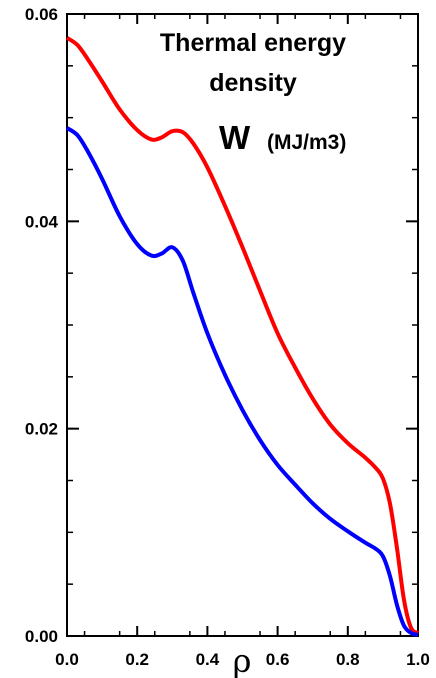 The image size is (436, 678). Describe the element at coordinates (278, 659) in the screenshot. I see `x-tick-label: 0.6` at that location.